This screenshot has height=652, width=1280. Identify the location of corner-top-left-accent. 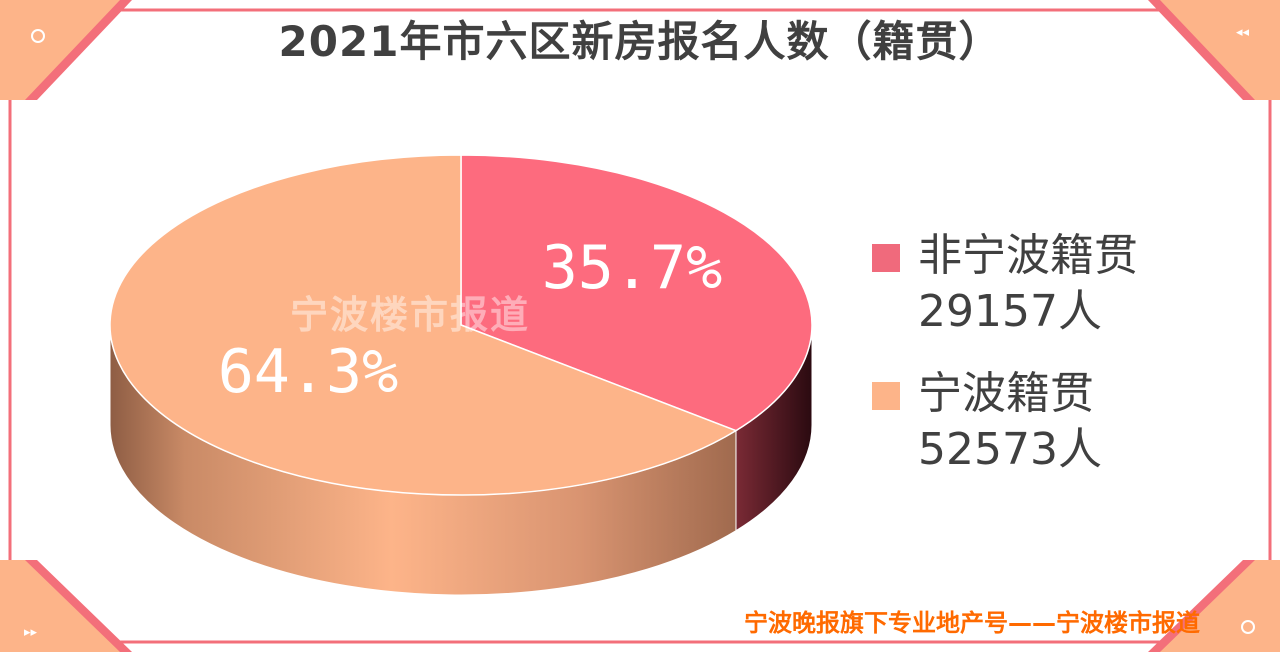
(78, 50).